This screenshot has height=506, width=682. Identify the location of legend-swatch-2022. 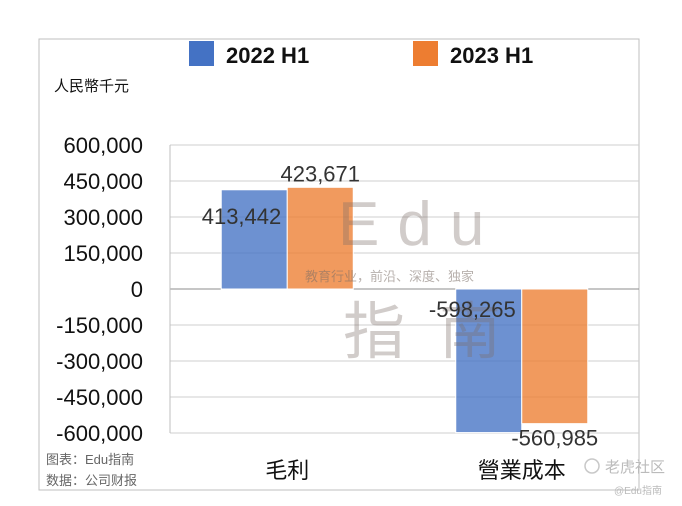
(201, 53).